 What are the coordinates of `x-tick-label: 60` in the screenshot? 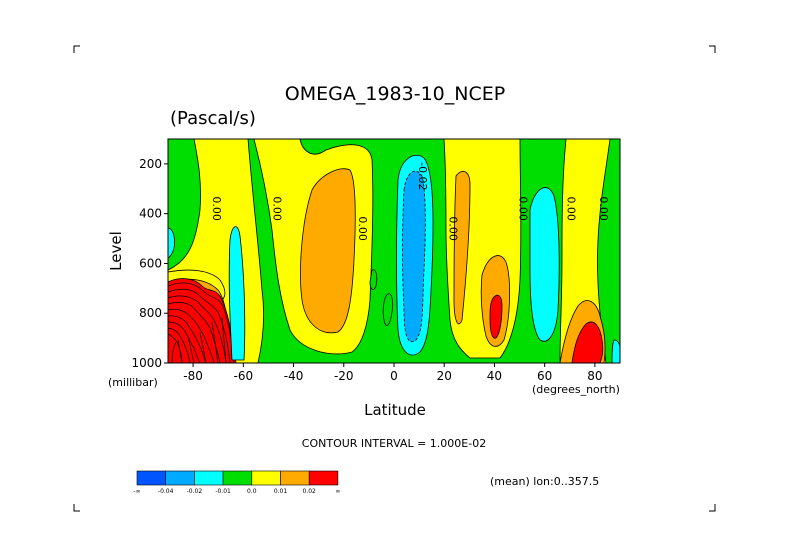 It's located at (544, 376).